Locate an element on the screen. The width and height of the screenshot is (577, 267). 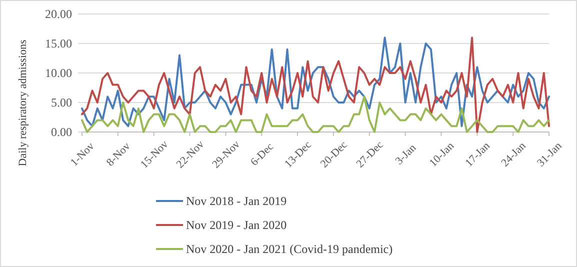
legend-label: Nov 2018 - Jan 2019 is located at coordinates (236, 201).